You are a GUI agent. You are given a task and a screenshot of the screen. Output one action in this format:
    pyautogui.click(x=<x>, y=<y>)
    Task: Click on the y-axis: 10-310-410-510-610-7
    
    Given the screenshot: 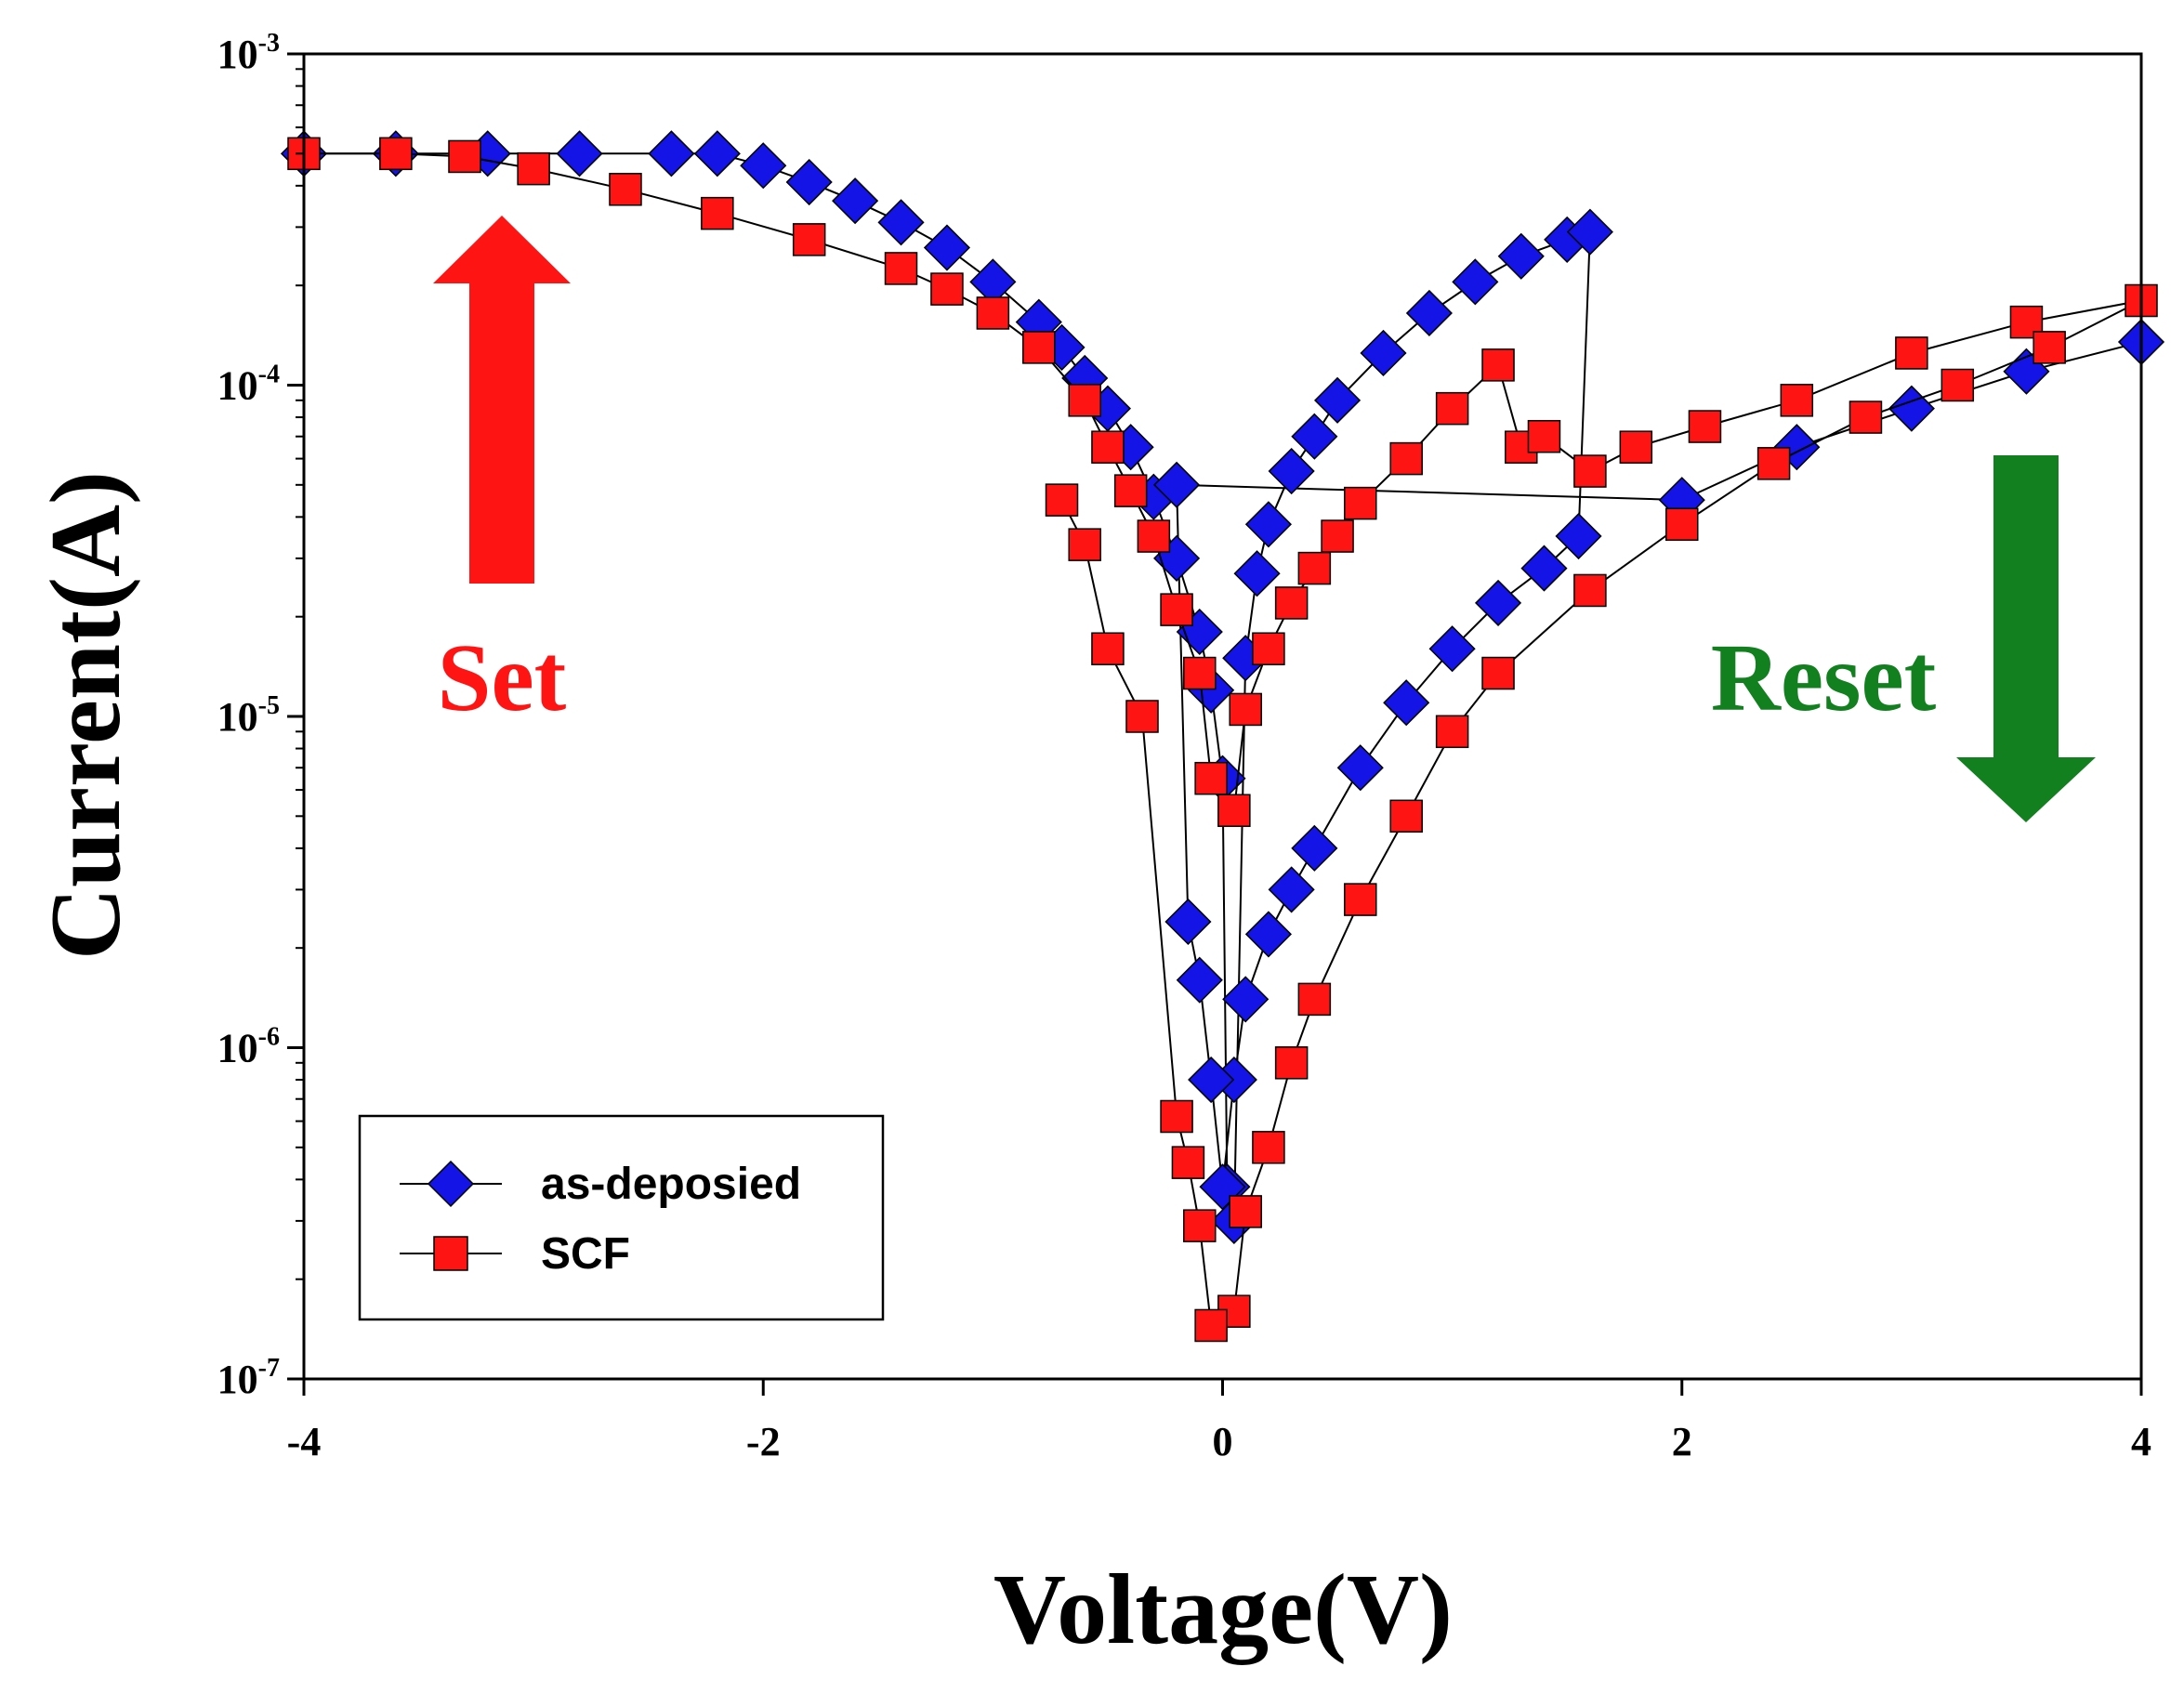 What is the action you would take?
    pyautogui.click(x=260, y=715)
    